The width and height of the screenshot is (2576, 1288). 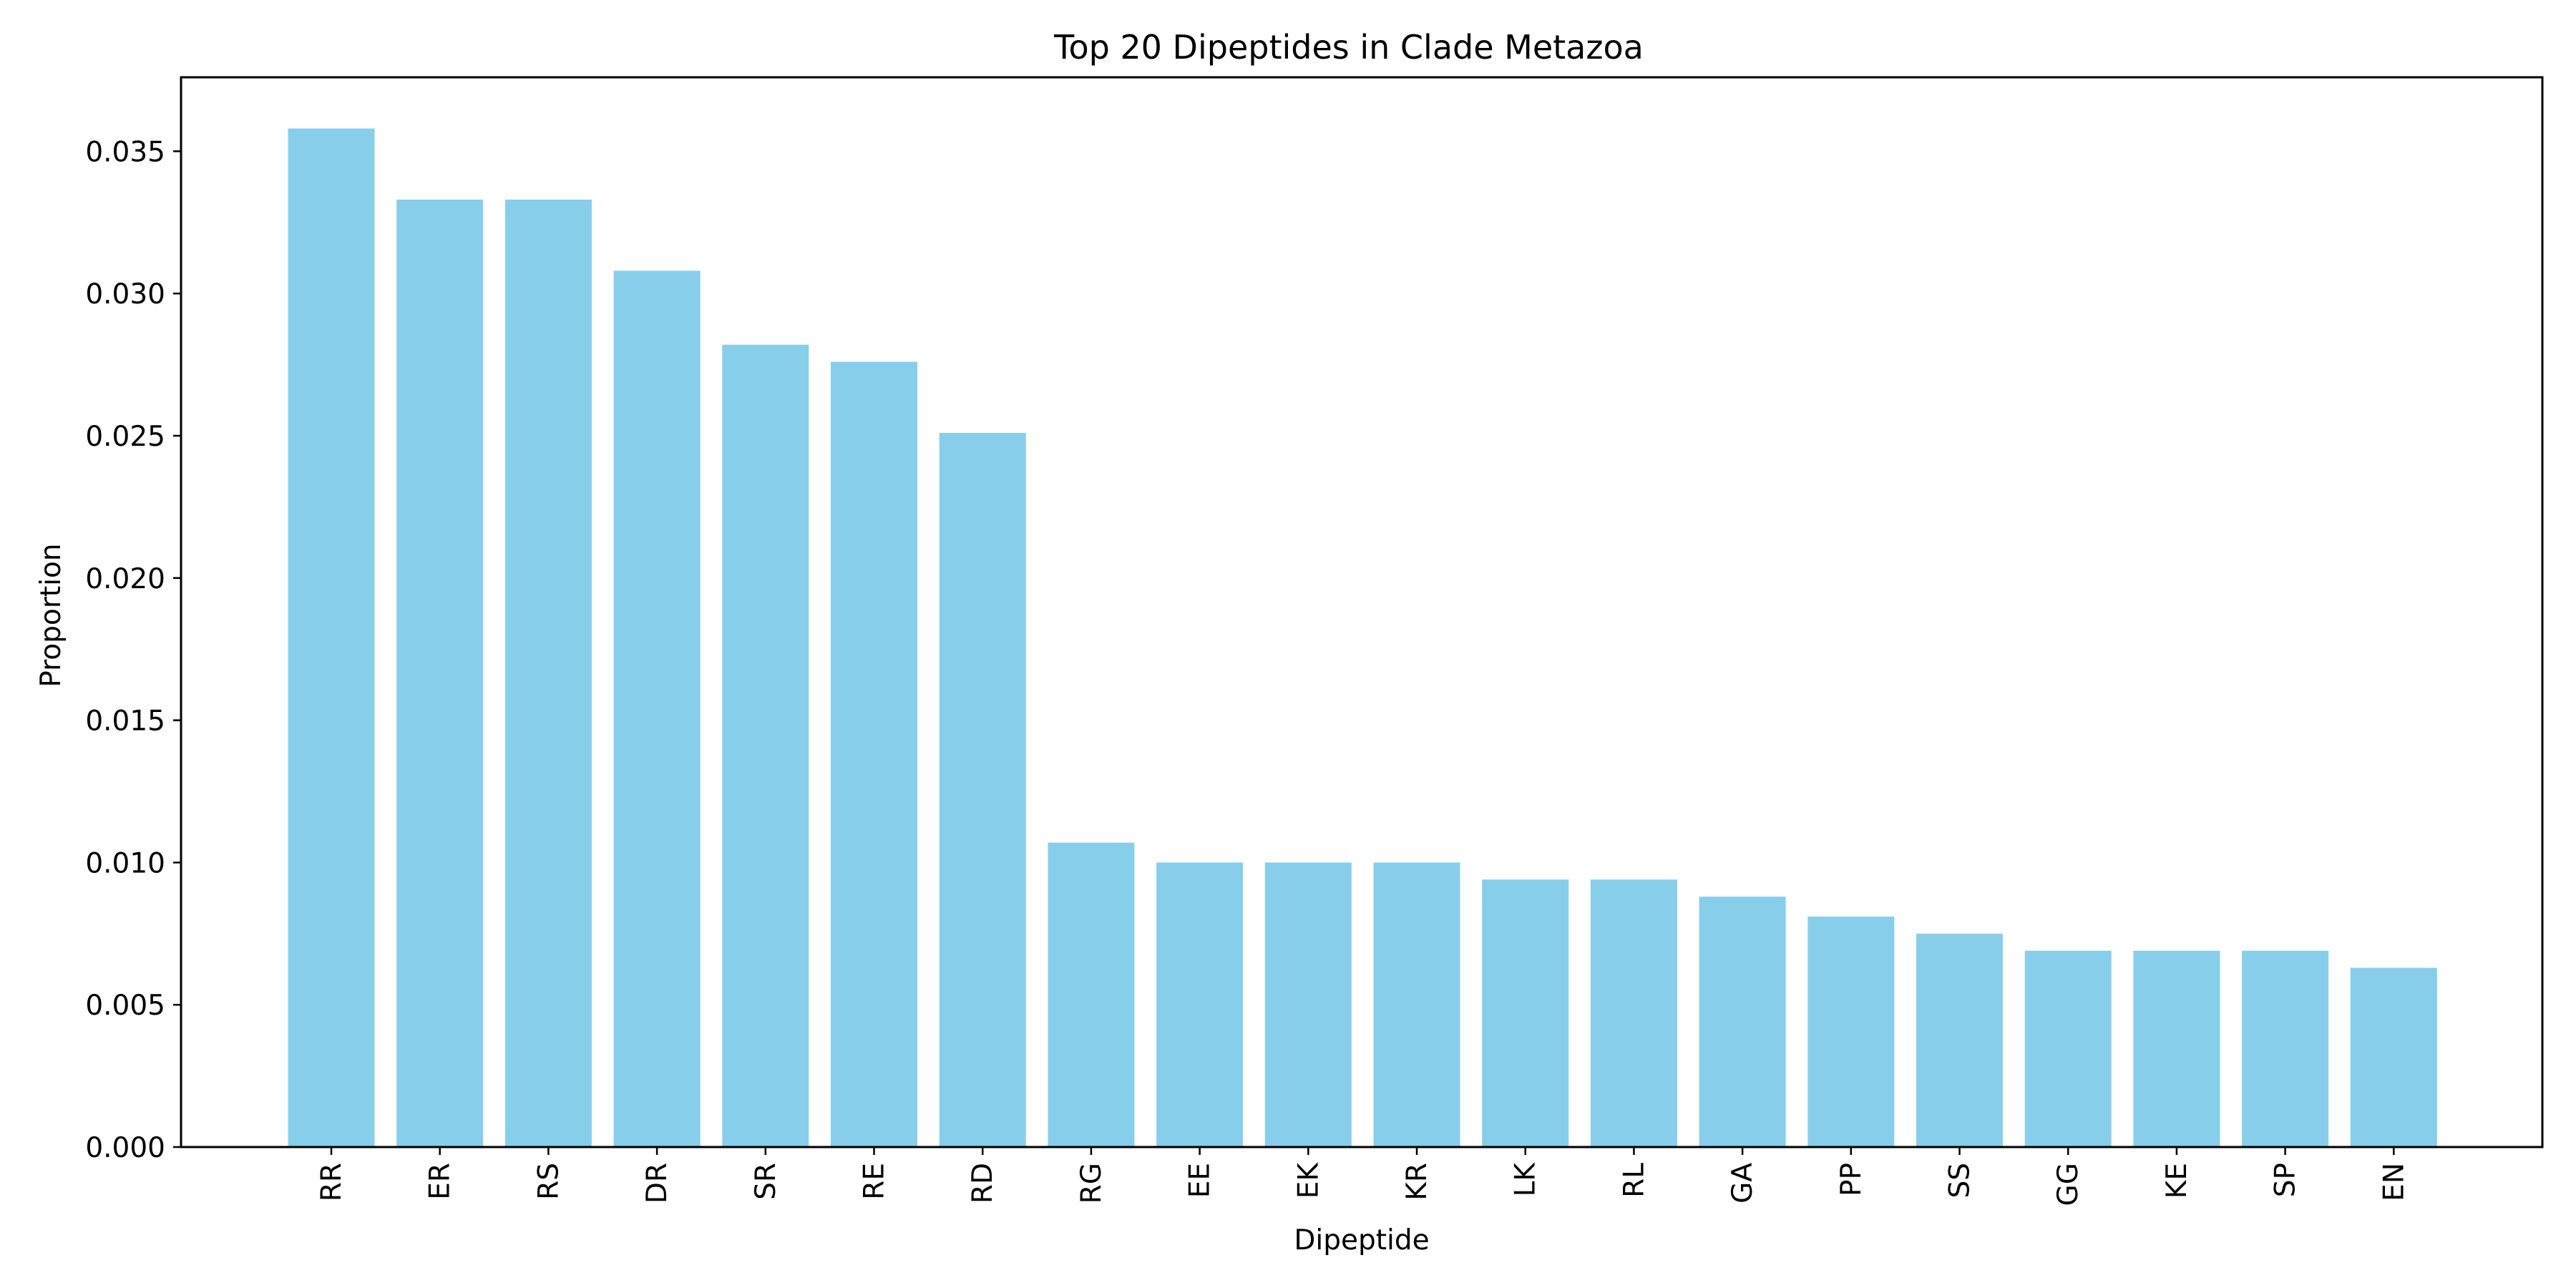 What do you see at coordinates (440, 673) in the screenshot?
I see `bar-er` at bounding box center [440, 673].